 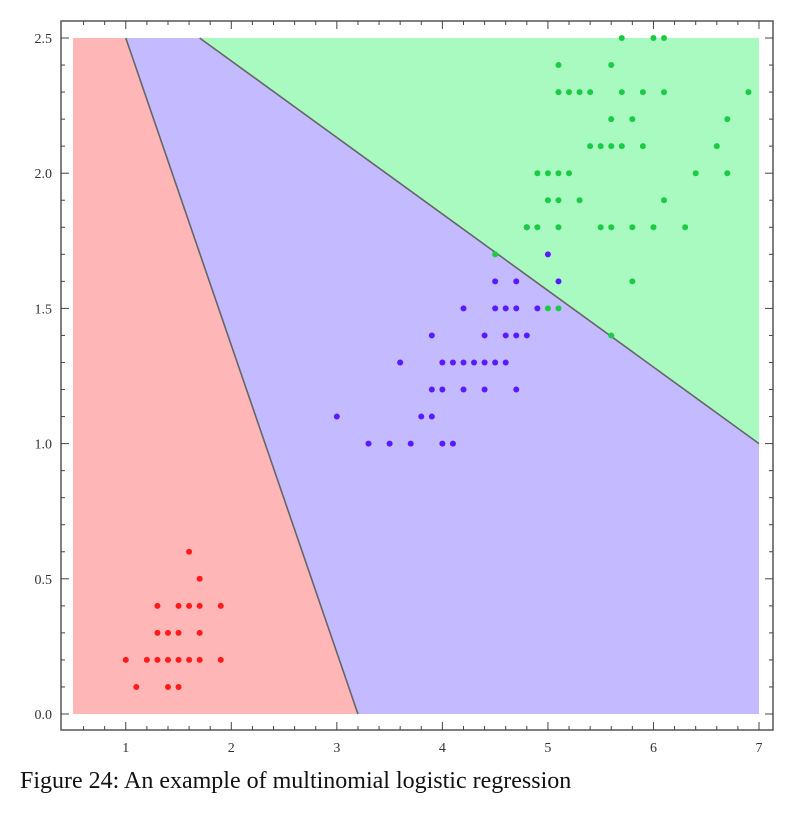 I want to click on y-tick-label: 2.0, so click(x=44, y=174).